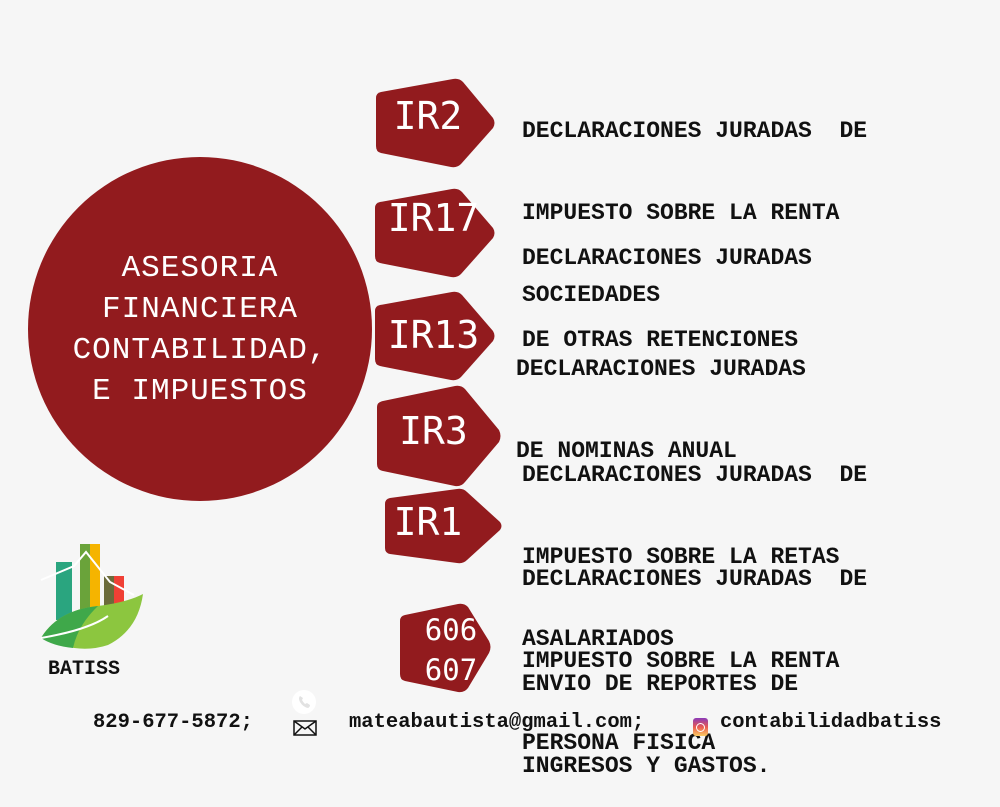 This screenshot has height=807, width=1000. Describe the element at coordinates (831, 722) in the screenshot. I see `instagram-handle: contabilidadbatiss` at that location.